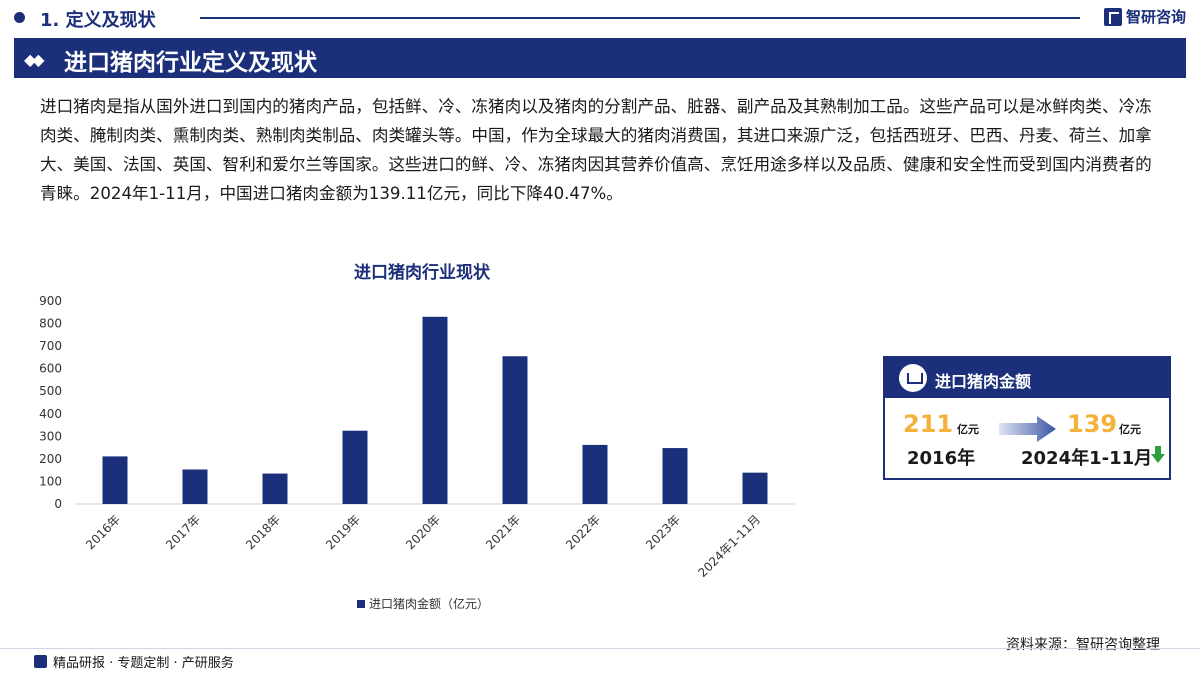  What do you see at coordinates (928, 424) in the screenshot?
I see `left-value: 211` at bounding box center [928, 424].